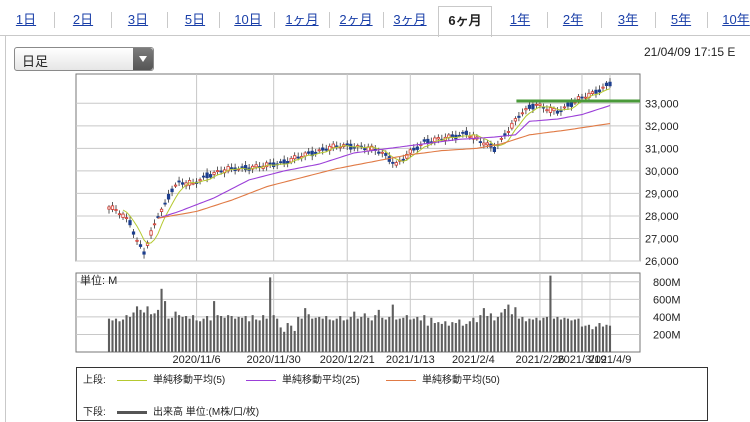  What do you see at coordinates (302, 19) in the screenshot?
I see `tab-5: 1ヶ月` at bounding box center [302, 19].